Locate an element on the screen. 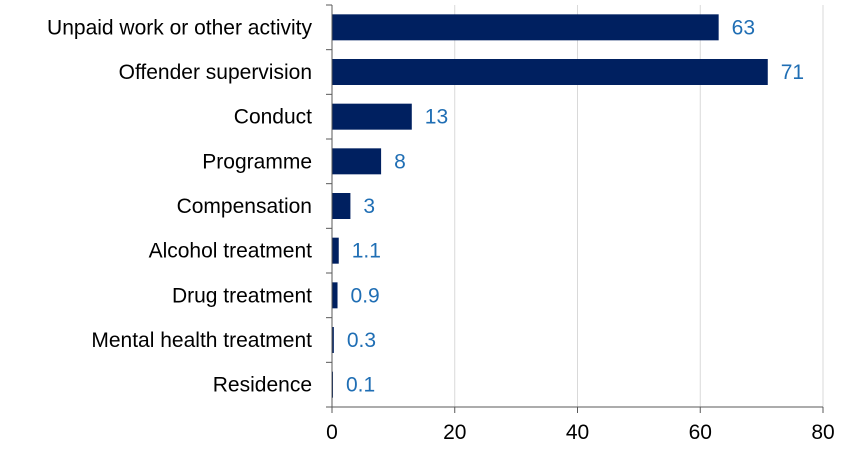  x-tick-labels: 0 20 40 60 80 is located at coordinates (580, 432).